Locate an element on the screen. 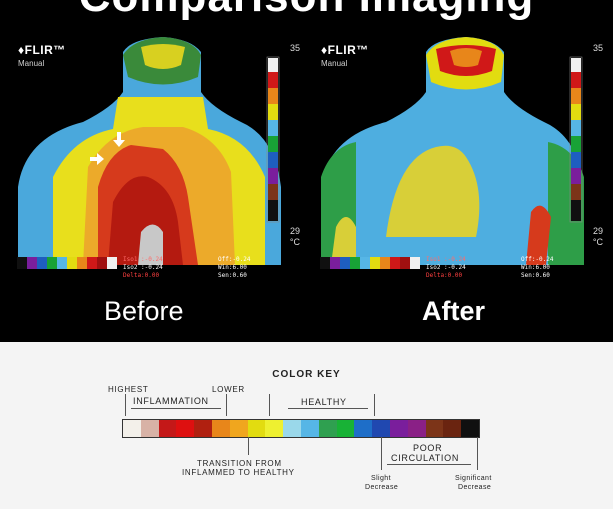  inflammation-label: INFLAMMATION is located at coordinates (171, 401).